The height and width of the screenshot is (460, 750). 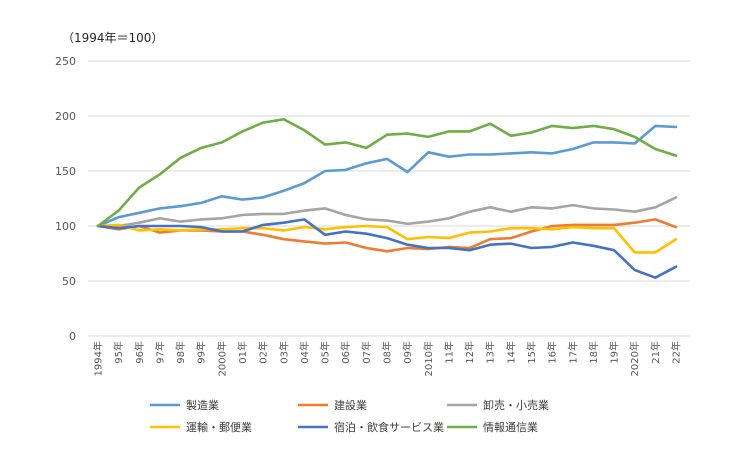 What do you see at coordinates (572, 352) in the screenshot?
I see `x-tick-label: 17年` at bounding box center [572, 352].